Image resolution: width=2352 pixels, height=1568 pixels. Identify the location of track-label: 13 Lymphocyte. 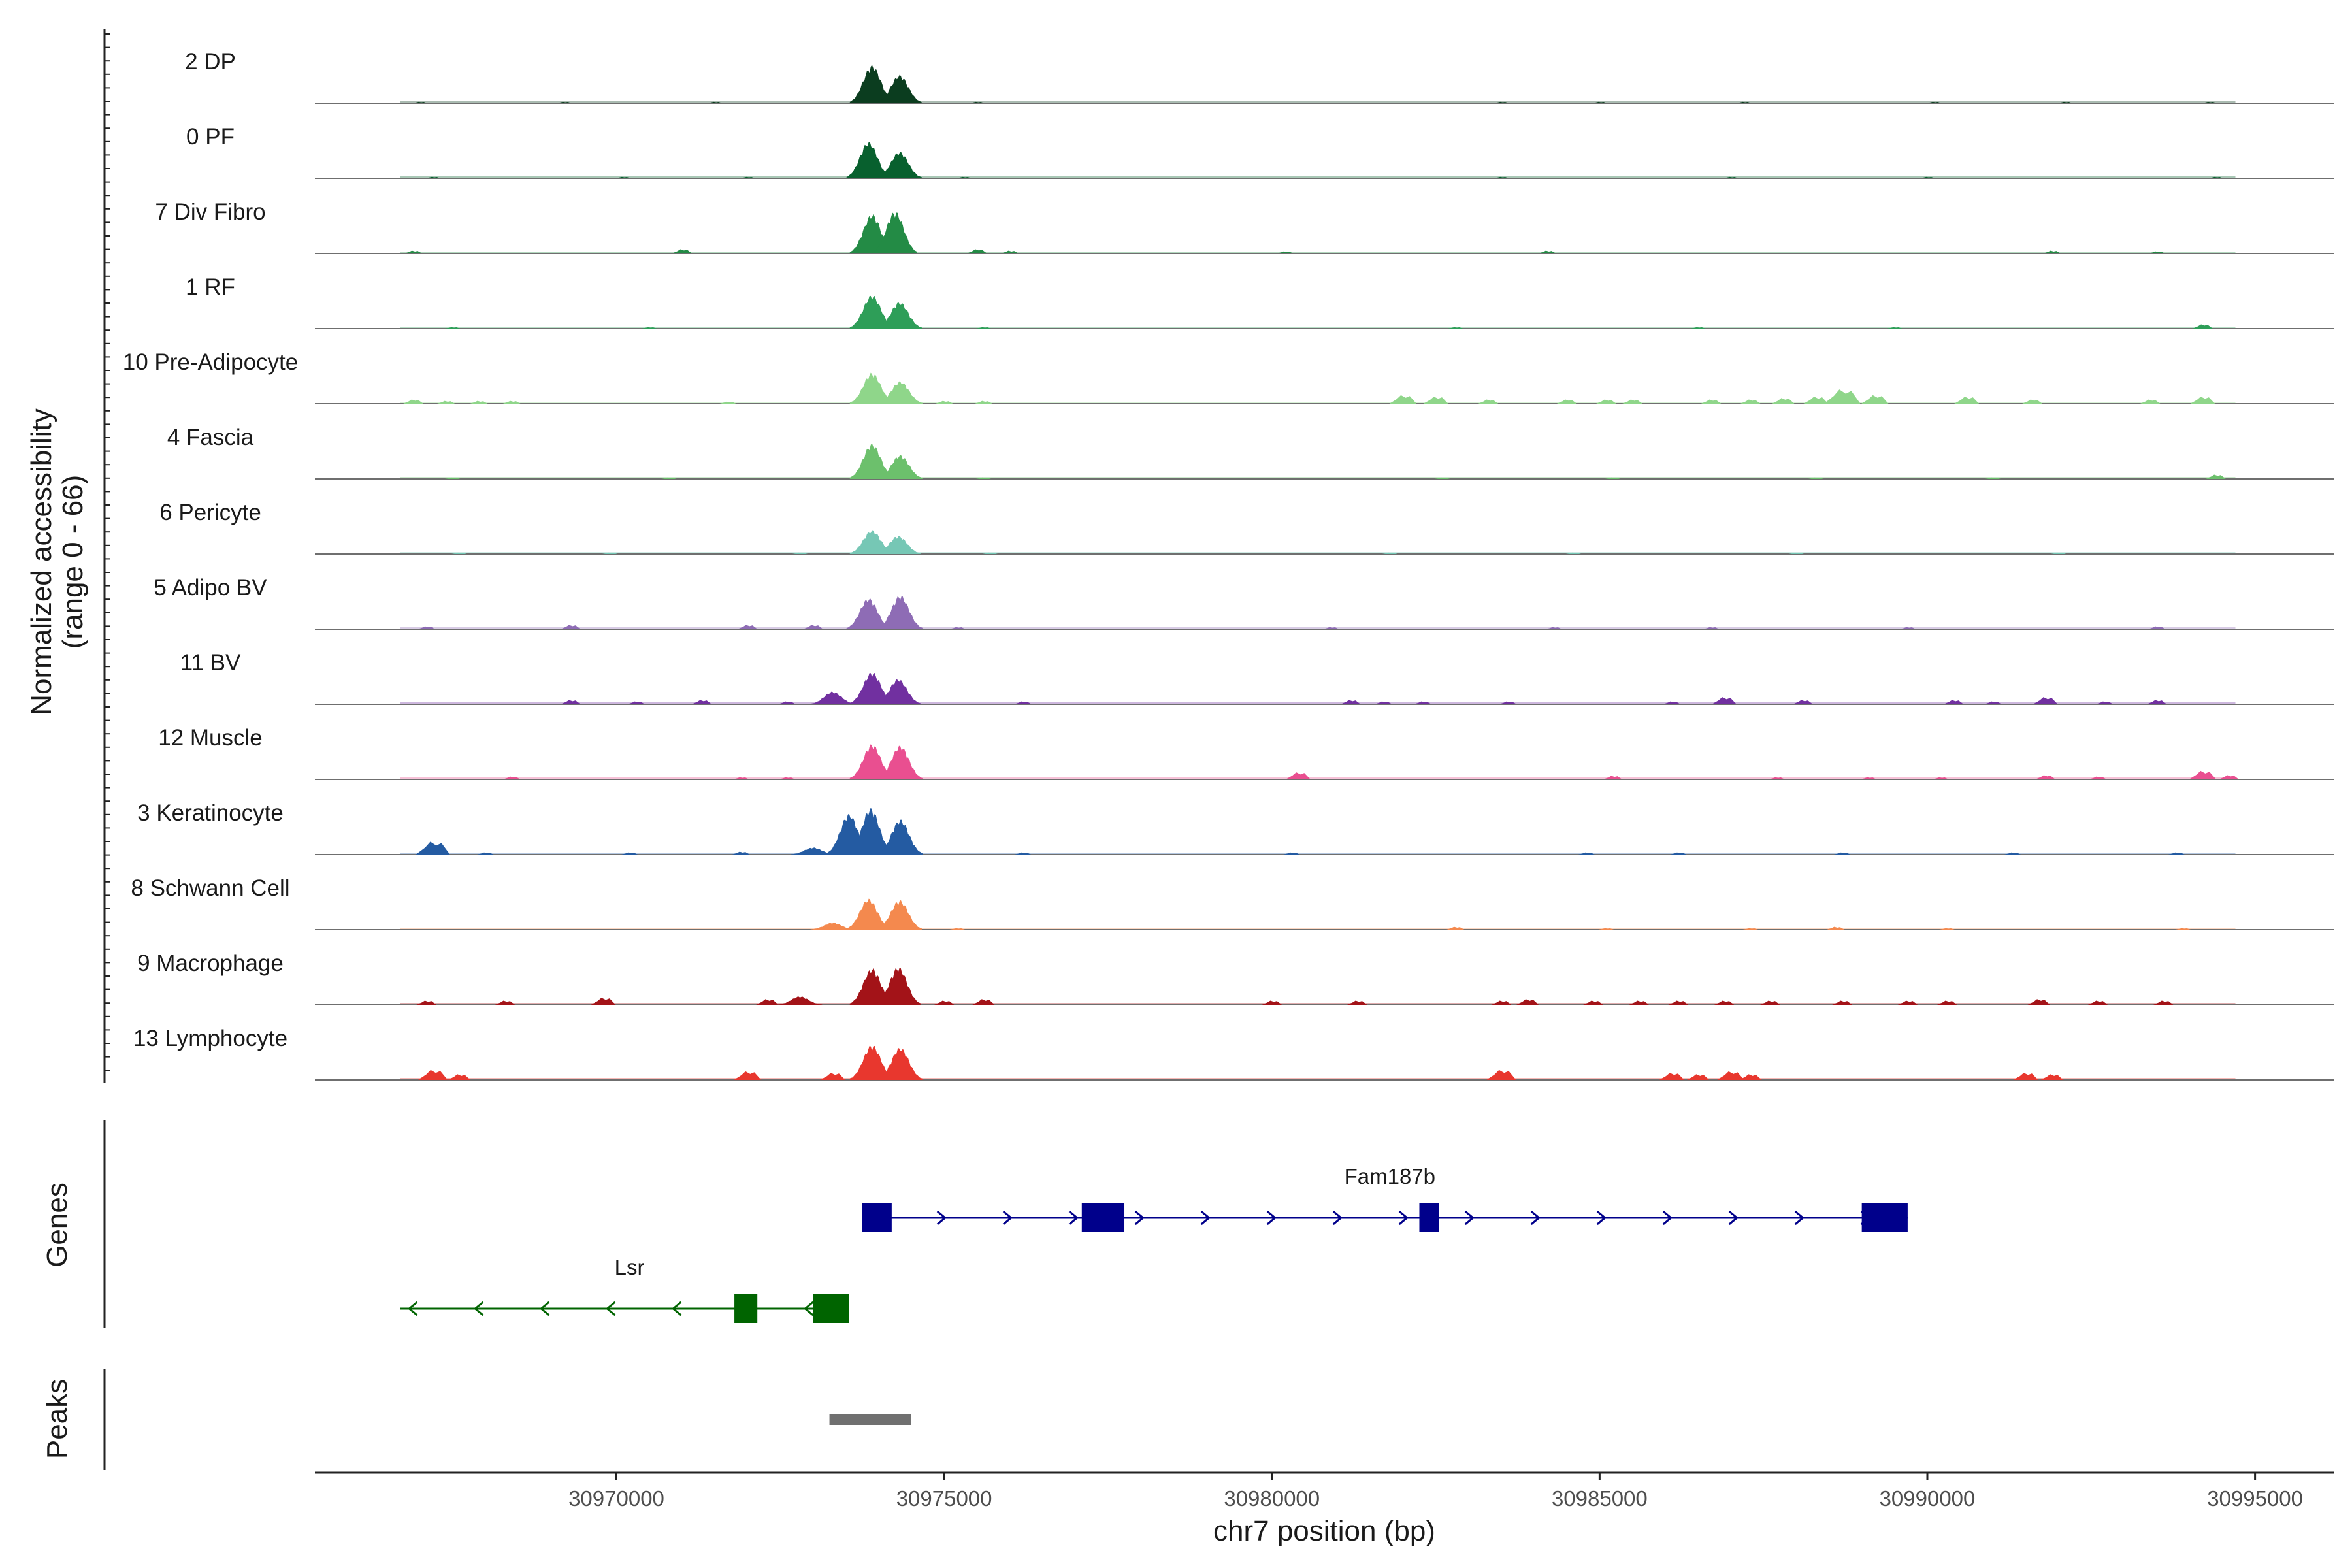
(210, 1038).